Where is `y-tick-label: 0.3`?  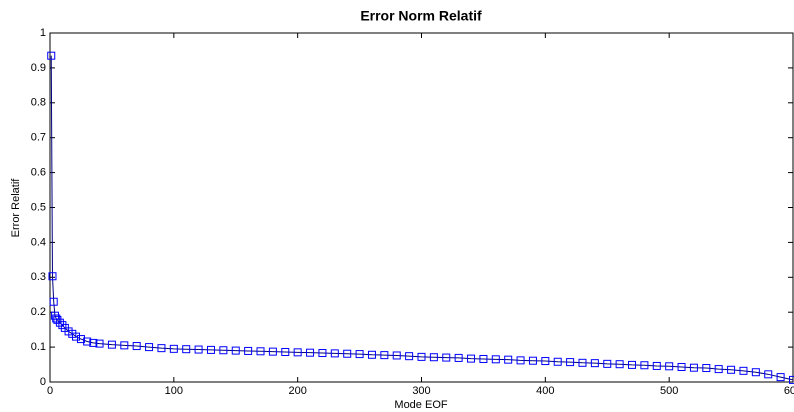
y-tick-label: 0.3 is located at coordinates (38, 277).